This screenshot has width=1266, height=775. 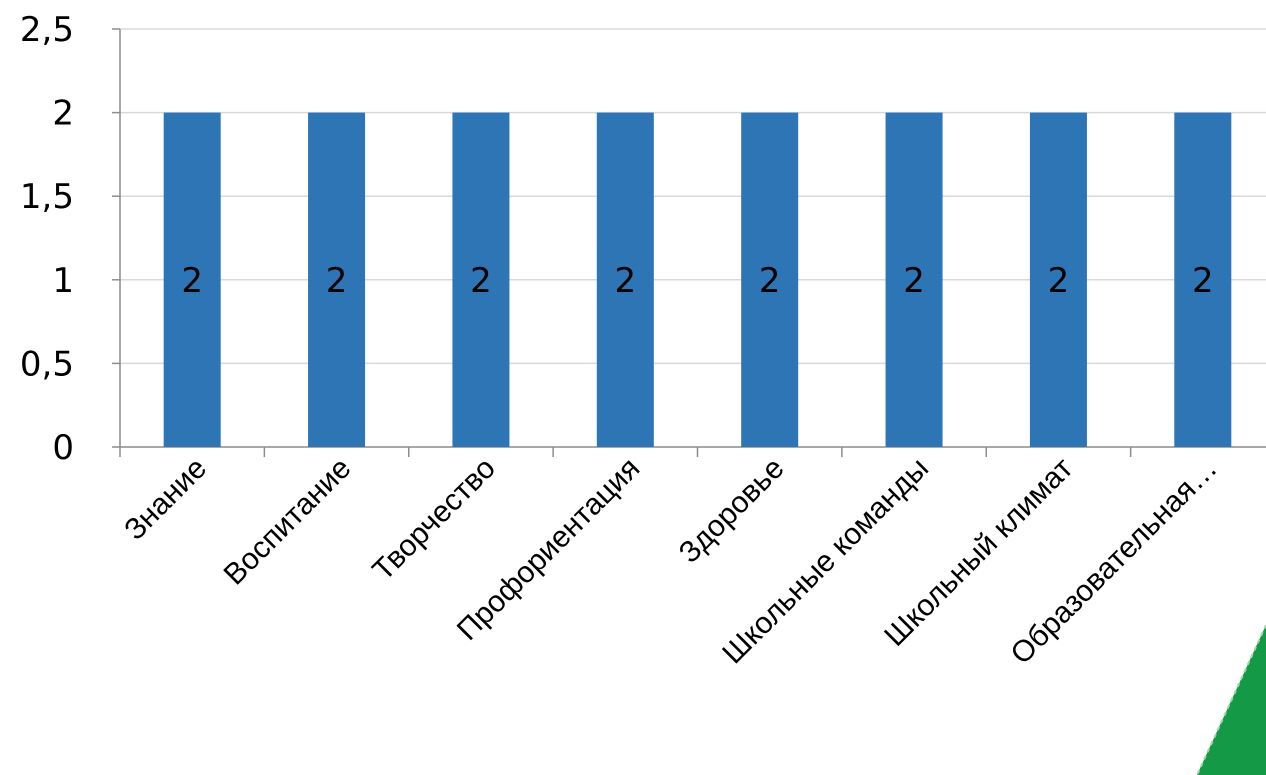 I want to click on data-labels: 2 2 2 2 2 2 2 2, so click(x=697, y=281).